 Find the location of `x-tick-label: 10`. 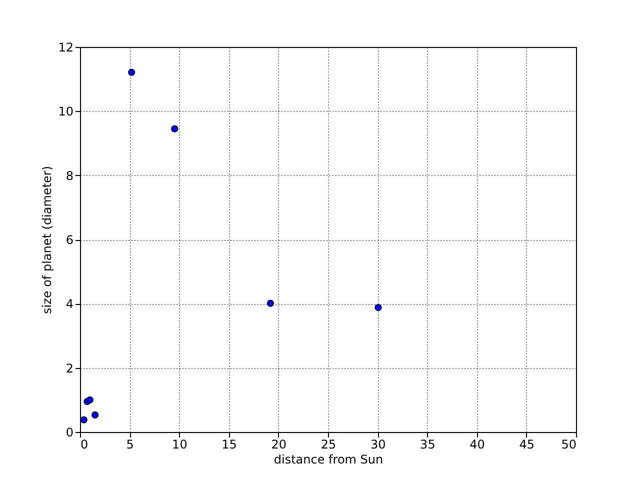

x-tick-label: 10 is located at coordinates (180, 445).